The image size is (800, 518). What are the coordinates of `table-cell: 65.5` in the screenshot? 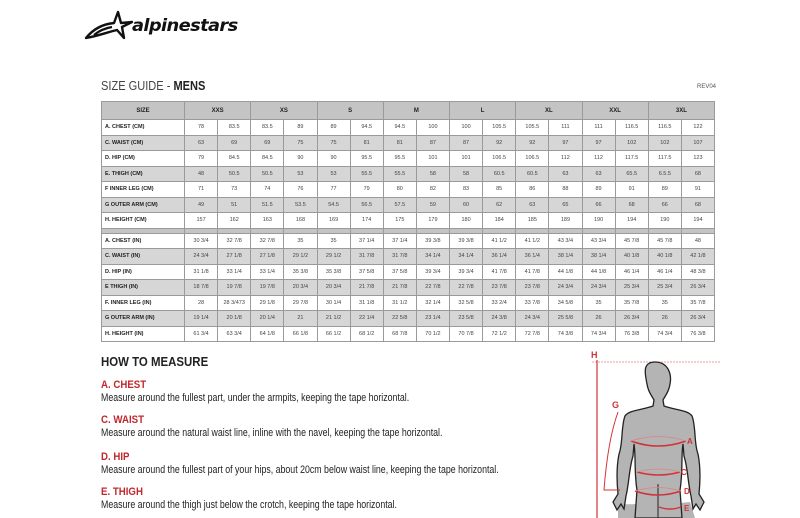 It's located at (631, 173).